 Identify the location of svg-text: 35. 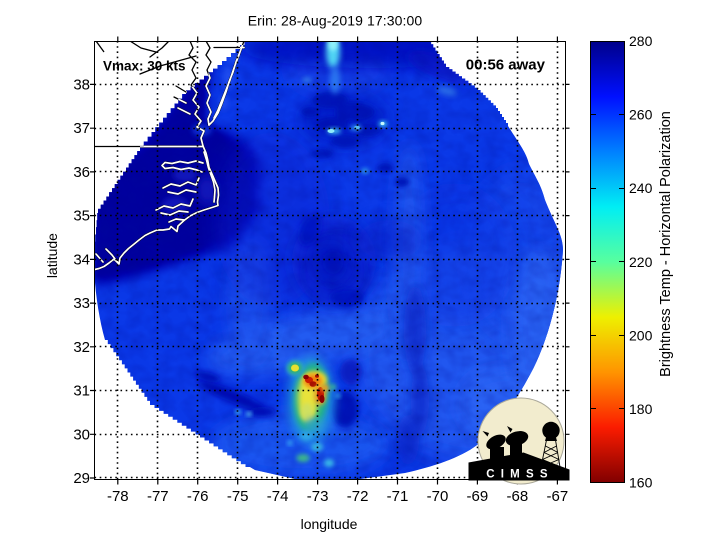
(81, 216).